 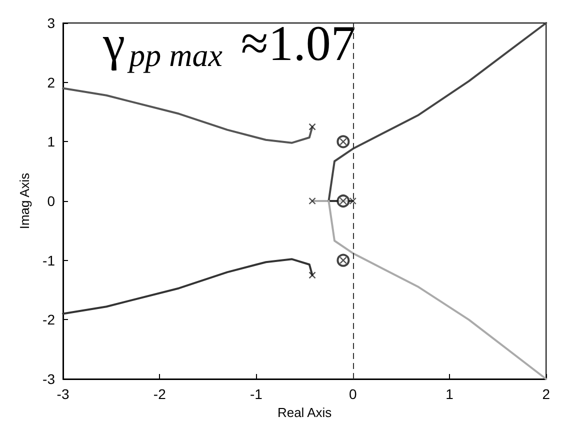 I want to click on y-tick-label: -3, so click(x=49, y=379).